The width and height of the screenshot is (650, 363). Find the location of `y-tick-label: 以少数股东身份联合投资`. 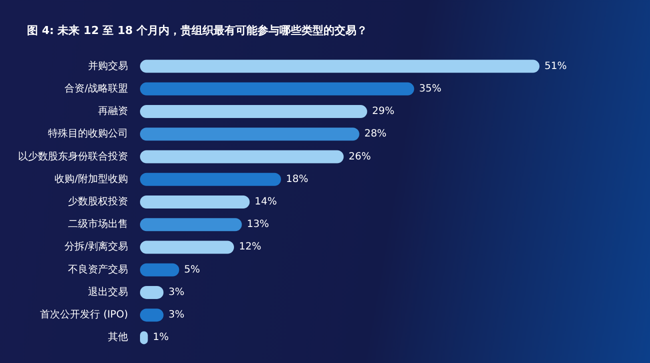

y-tick-label: 以少数股东身份联合投资 is located at coordinates (73, 156).